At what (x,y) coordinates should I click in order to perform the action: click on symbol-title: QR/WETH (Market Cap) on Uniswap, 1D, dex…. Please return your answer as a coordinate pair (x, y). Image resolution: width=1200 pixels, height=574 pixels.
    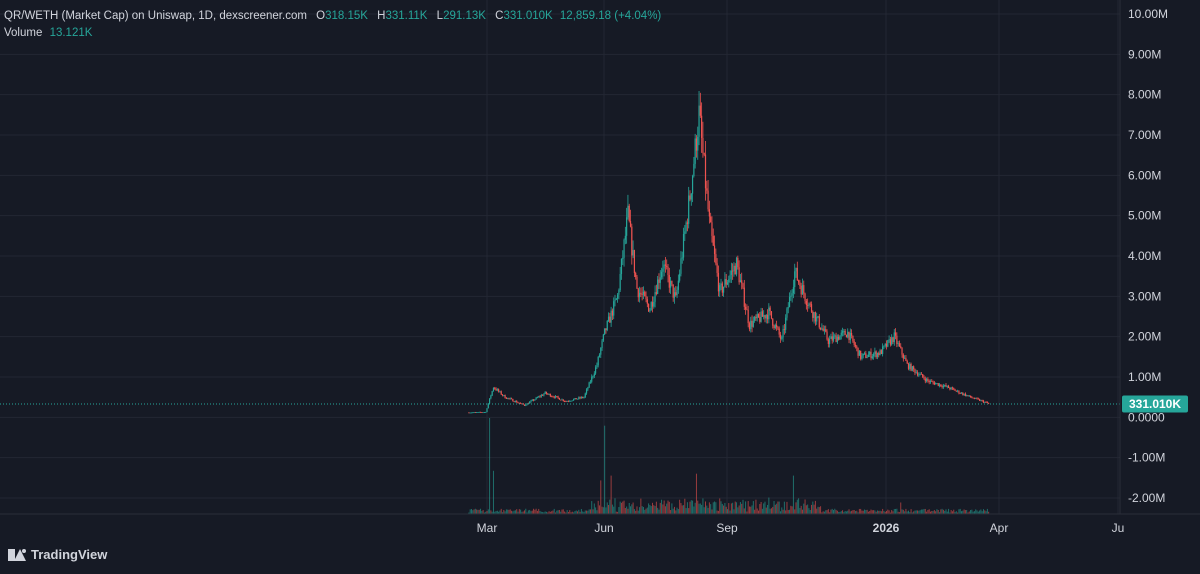
    Looking at the image, I should click on (155, 16).